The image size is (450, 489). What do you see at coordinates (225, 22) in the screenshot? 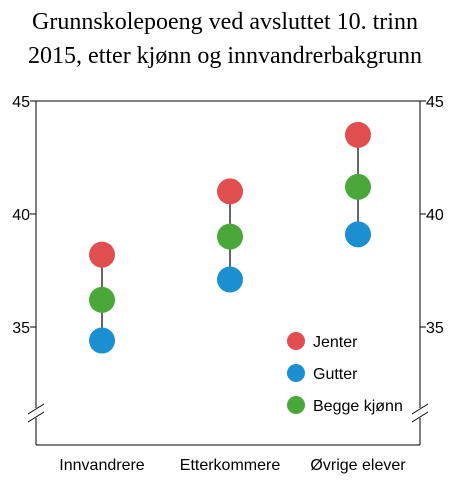
I see `chart-title-line-1: Grunnskolepoeng ved avsluttet 10. trinn` at bounding box center [225, 22].